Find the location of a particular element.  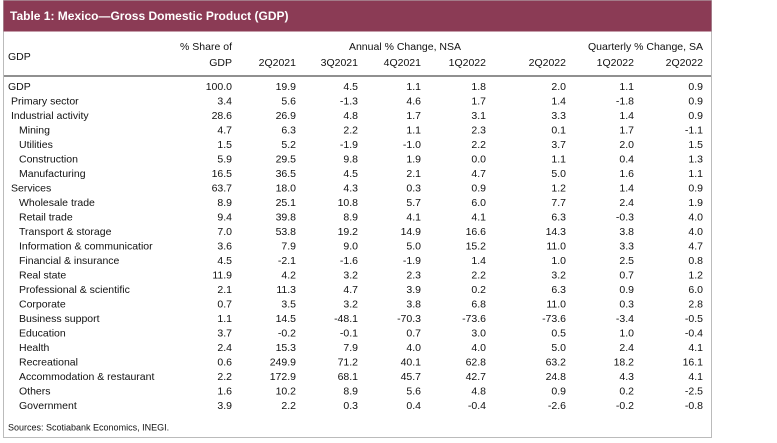

cell-value: -0.2 is located at coordinates (287, 333).